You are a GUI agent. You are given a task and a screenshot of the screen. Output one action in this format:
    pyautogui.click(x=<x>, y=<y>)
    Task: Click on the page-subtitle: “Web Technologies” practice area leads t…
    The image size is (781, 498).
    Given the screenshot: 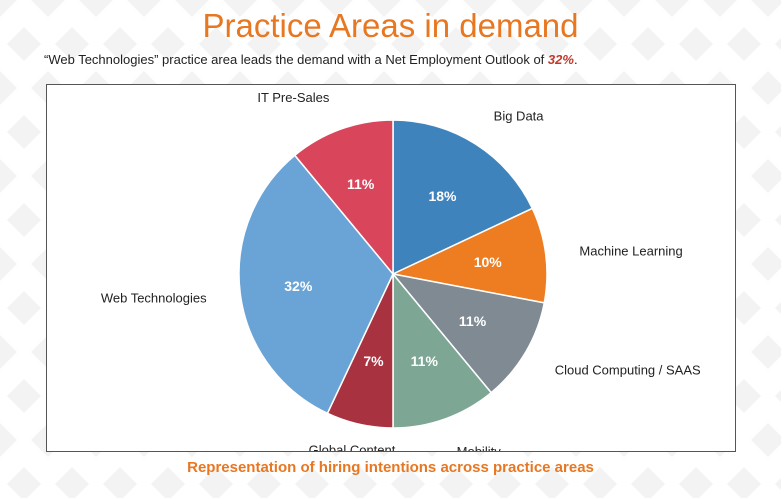 What is the action you would take?
    pyautogui.click(x=311, y=59)
    